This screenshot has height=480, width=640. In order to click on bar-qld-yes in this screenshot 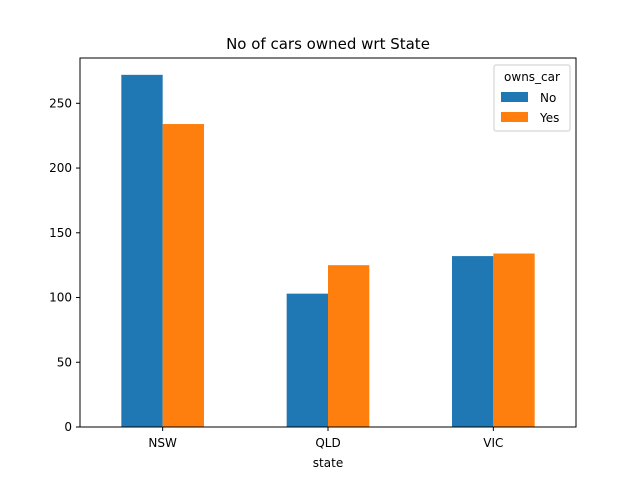, I will do `click(349, 346)`.